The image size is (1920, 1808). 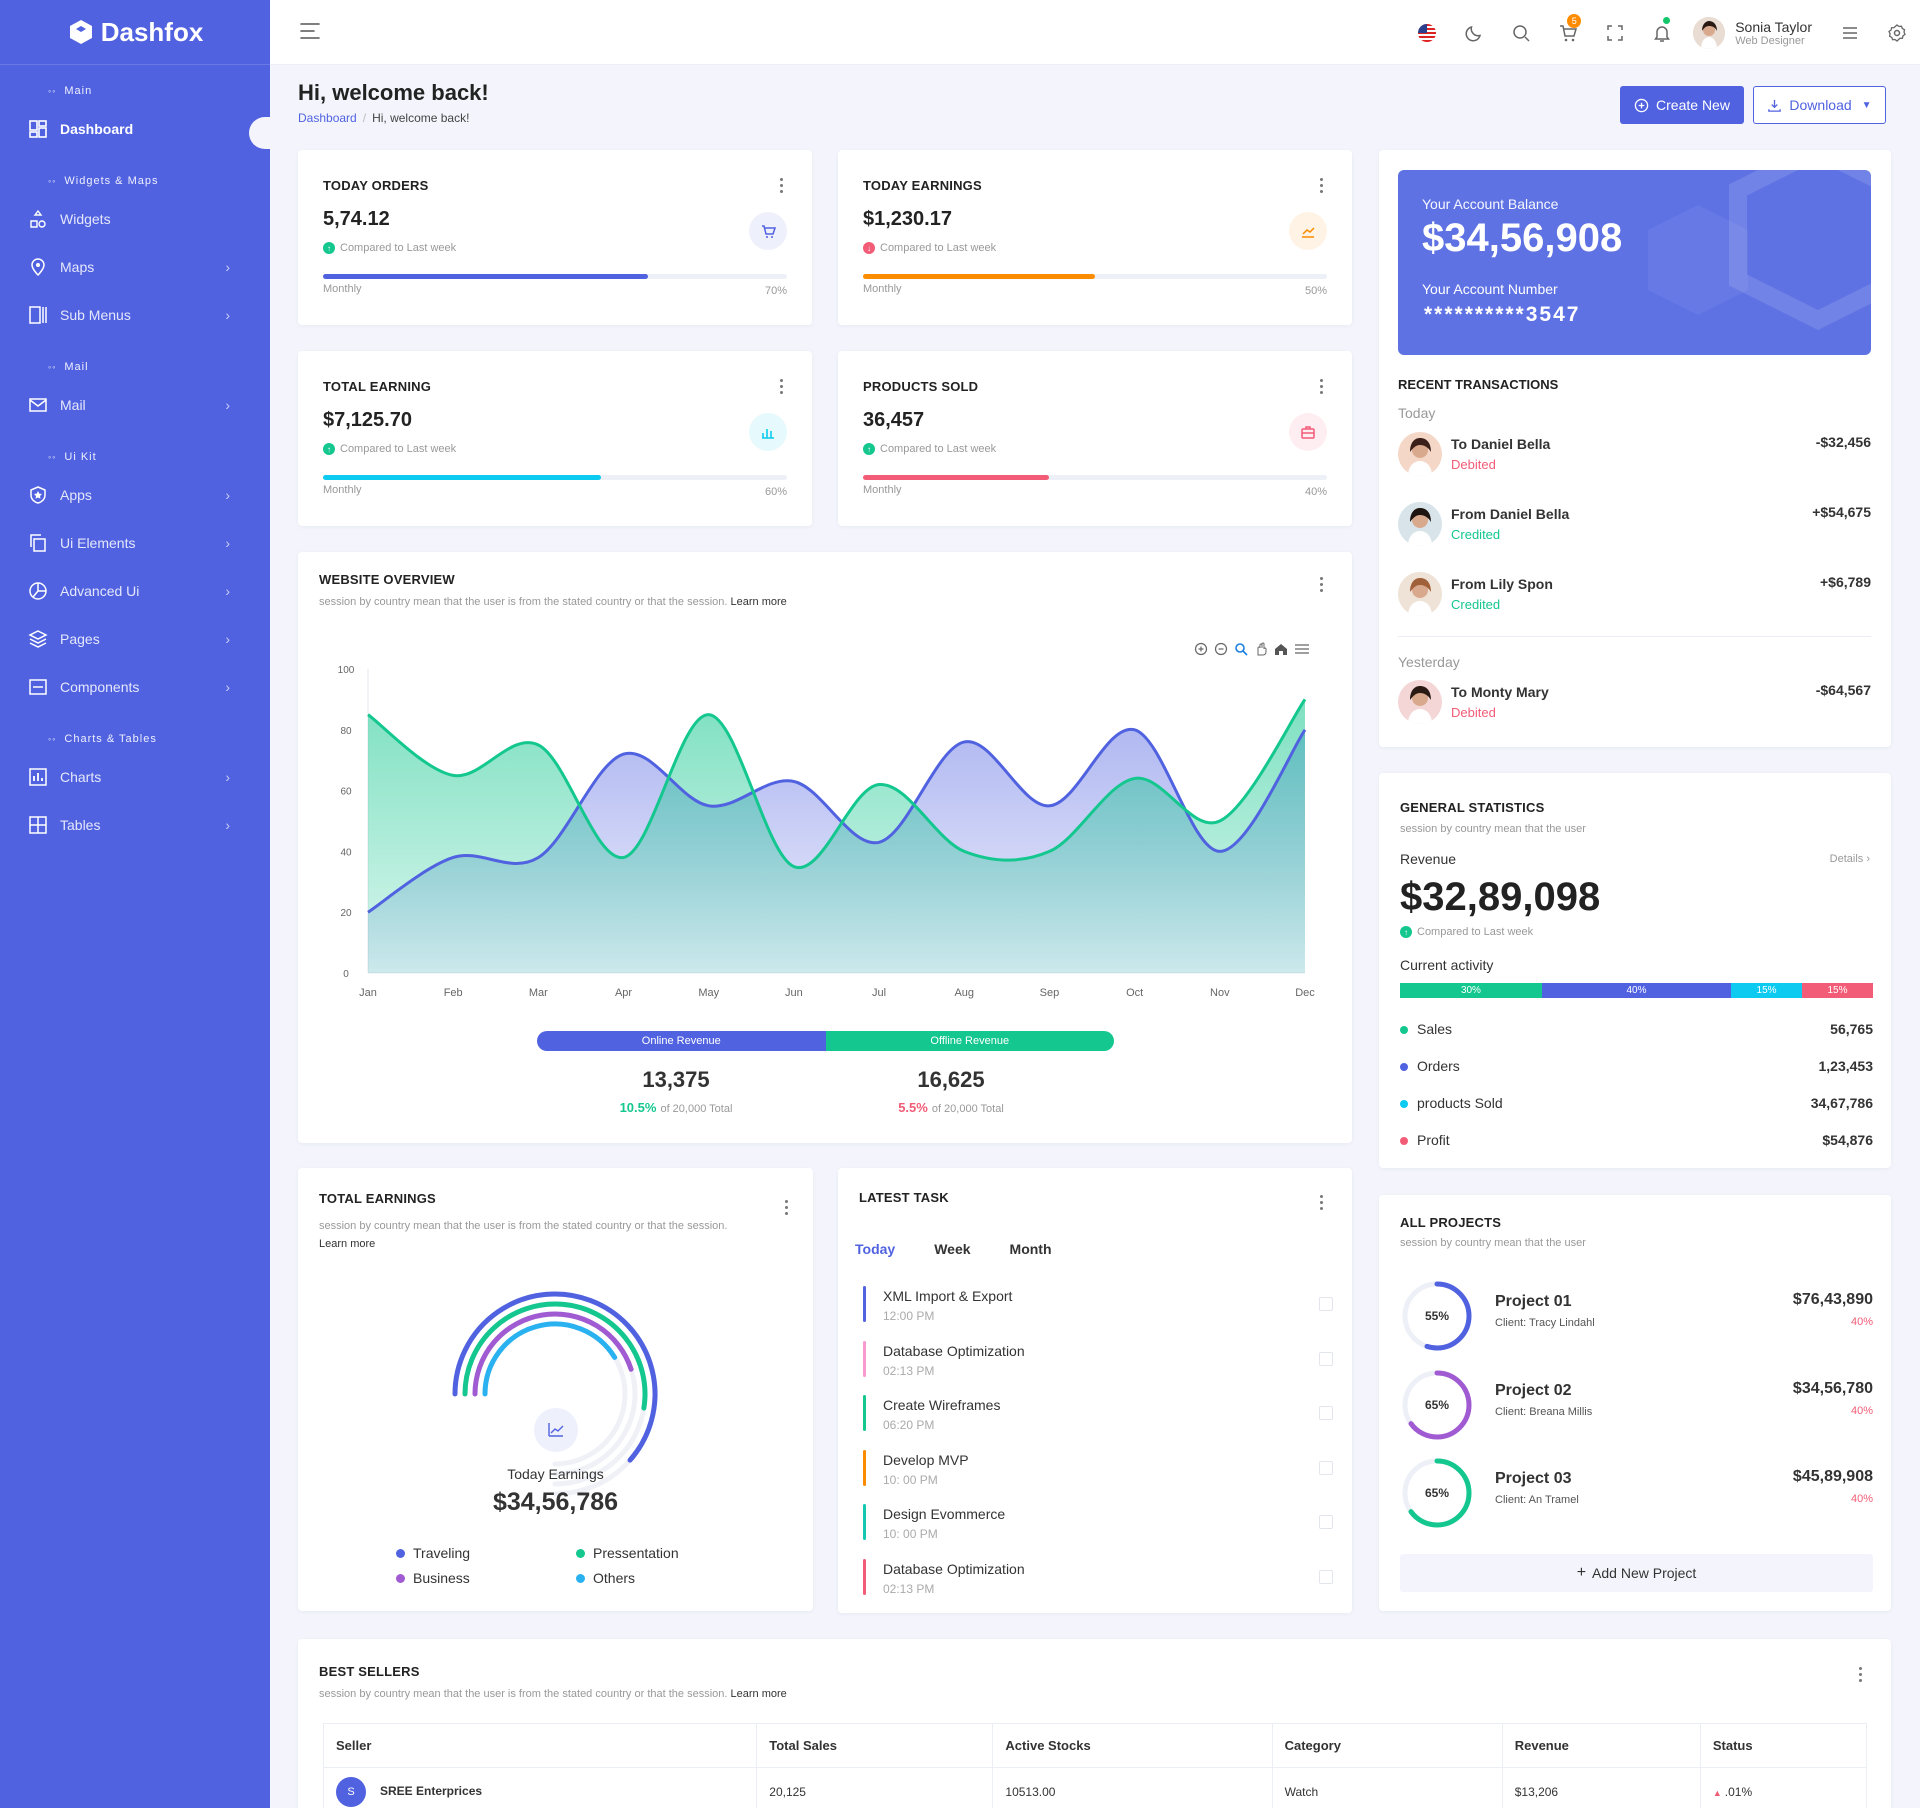 I want to click on pan-hand-icon, so click(x=1261, y=649).